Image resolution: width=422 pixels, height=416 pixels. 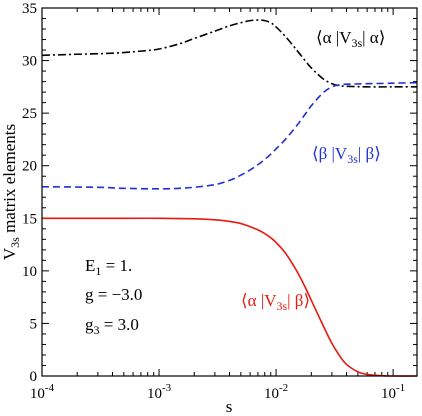 I want to click on y-axis-title-main: V, so click(x=9, y=253).